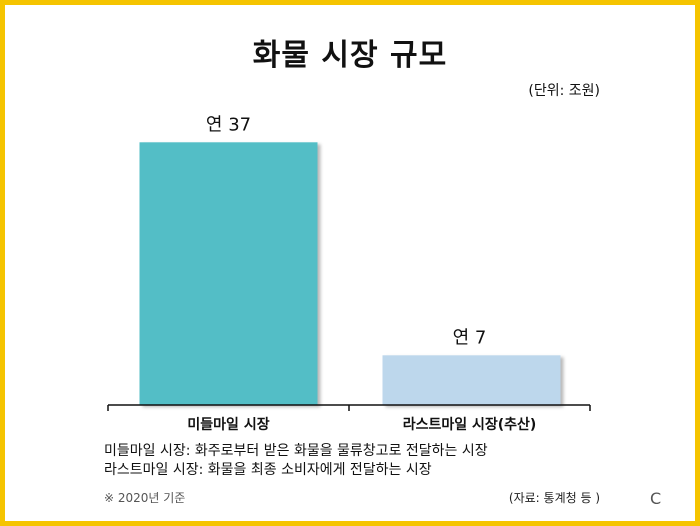 The width and height of the screenshot is (700, 526). Describe the element at coordinates (296, 451) in the screenshot. I see `definition-middle-mile: 미들마일 시장: 화주로부터 받은 화물을 물류창고로 전달하는 시장` at that location.